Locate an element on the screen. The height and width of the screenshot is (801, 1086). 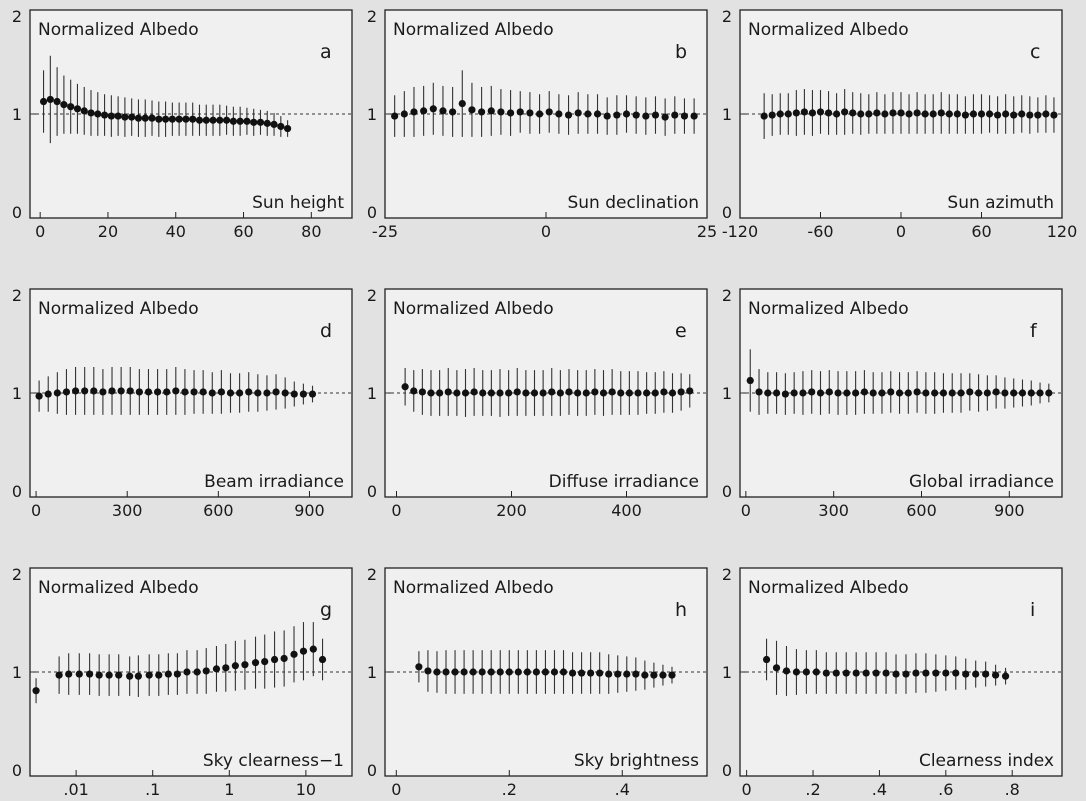
x-tick-label: .6 is located at coordinates (945, 789).